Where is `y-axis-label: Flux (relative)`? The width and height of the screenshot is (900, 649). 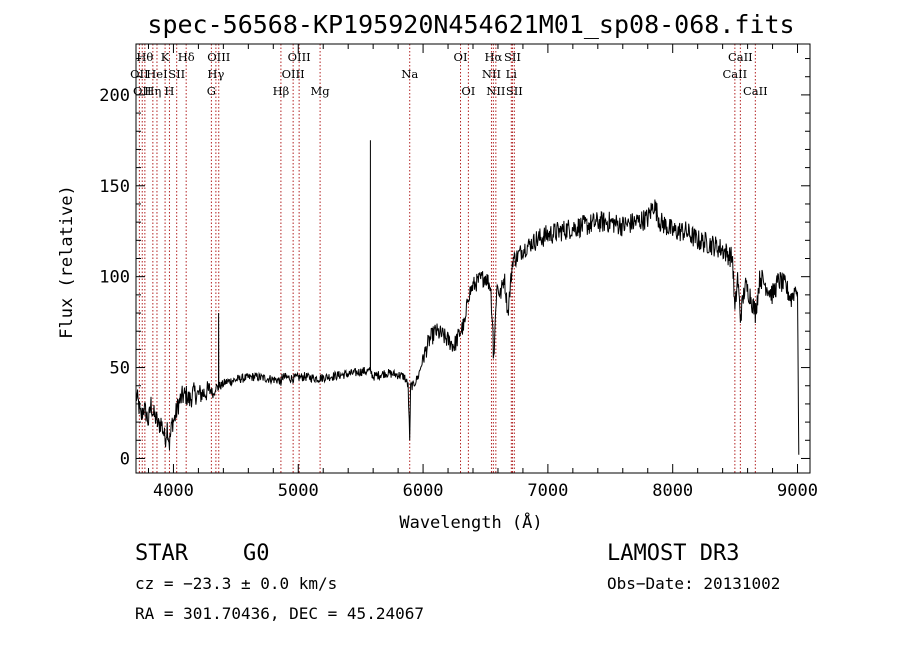
y-axis-label: Flux (relative) is located at coordinates (67, 262).